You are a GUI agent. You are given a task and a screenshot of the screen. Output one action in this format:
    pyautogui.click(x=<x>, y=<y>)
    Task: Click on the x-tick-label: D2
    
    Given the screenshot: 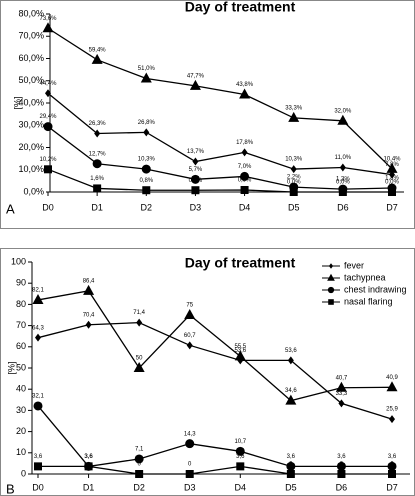 What is the action you would take?
    pyautogui.click(x=139, y=487)
    